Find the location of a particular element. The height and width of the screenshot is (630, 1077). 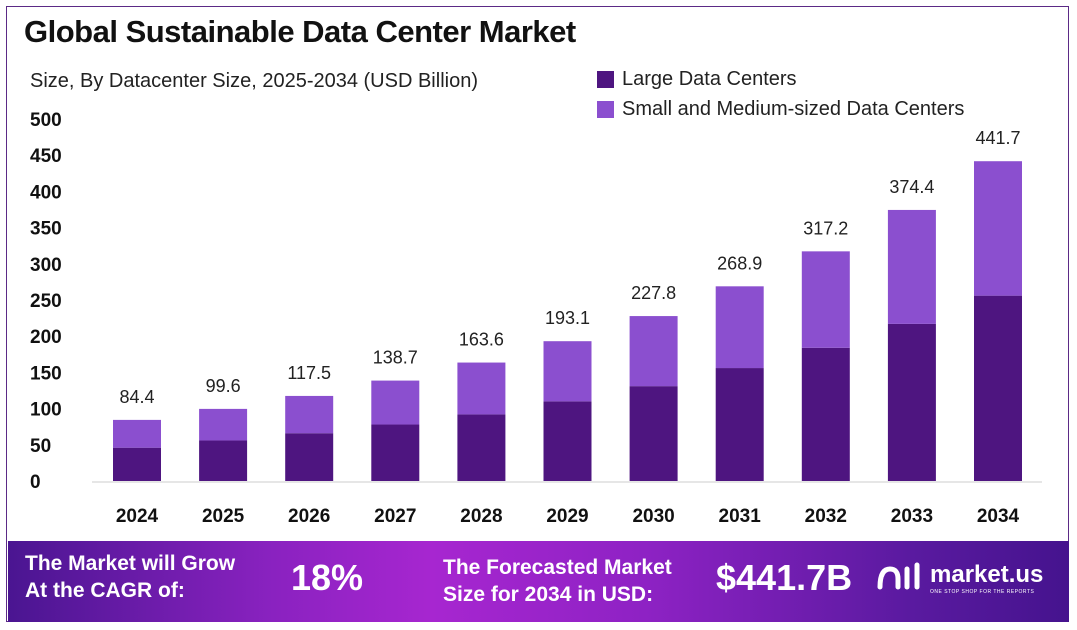

bar-total-label: 99.6 is located at coordinates (223, 386).